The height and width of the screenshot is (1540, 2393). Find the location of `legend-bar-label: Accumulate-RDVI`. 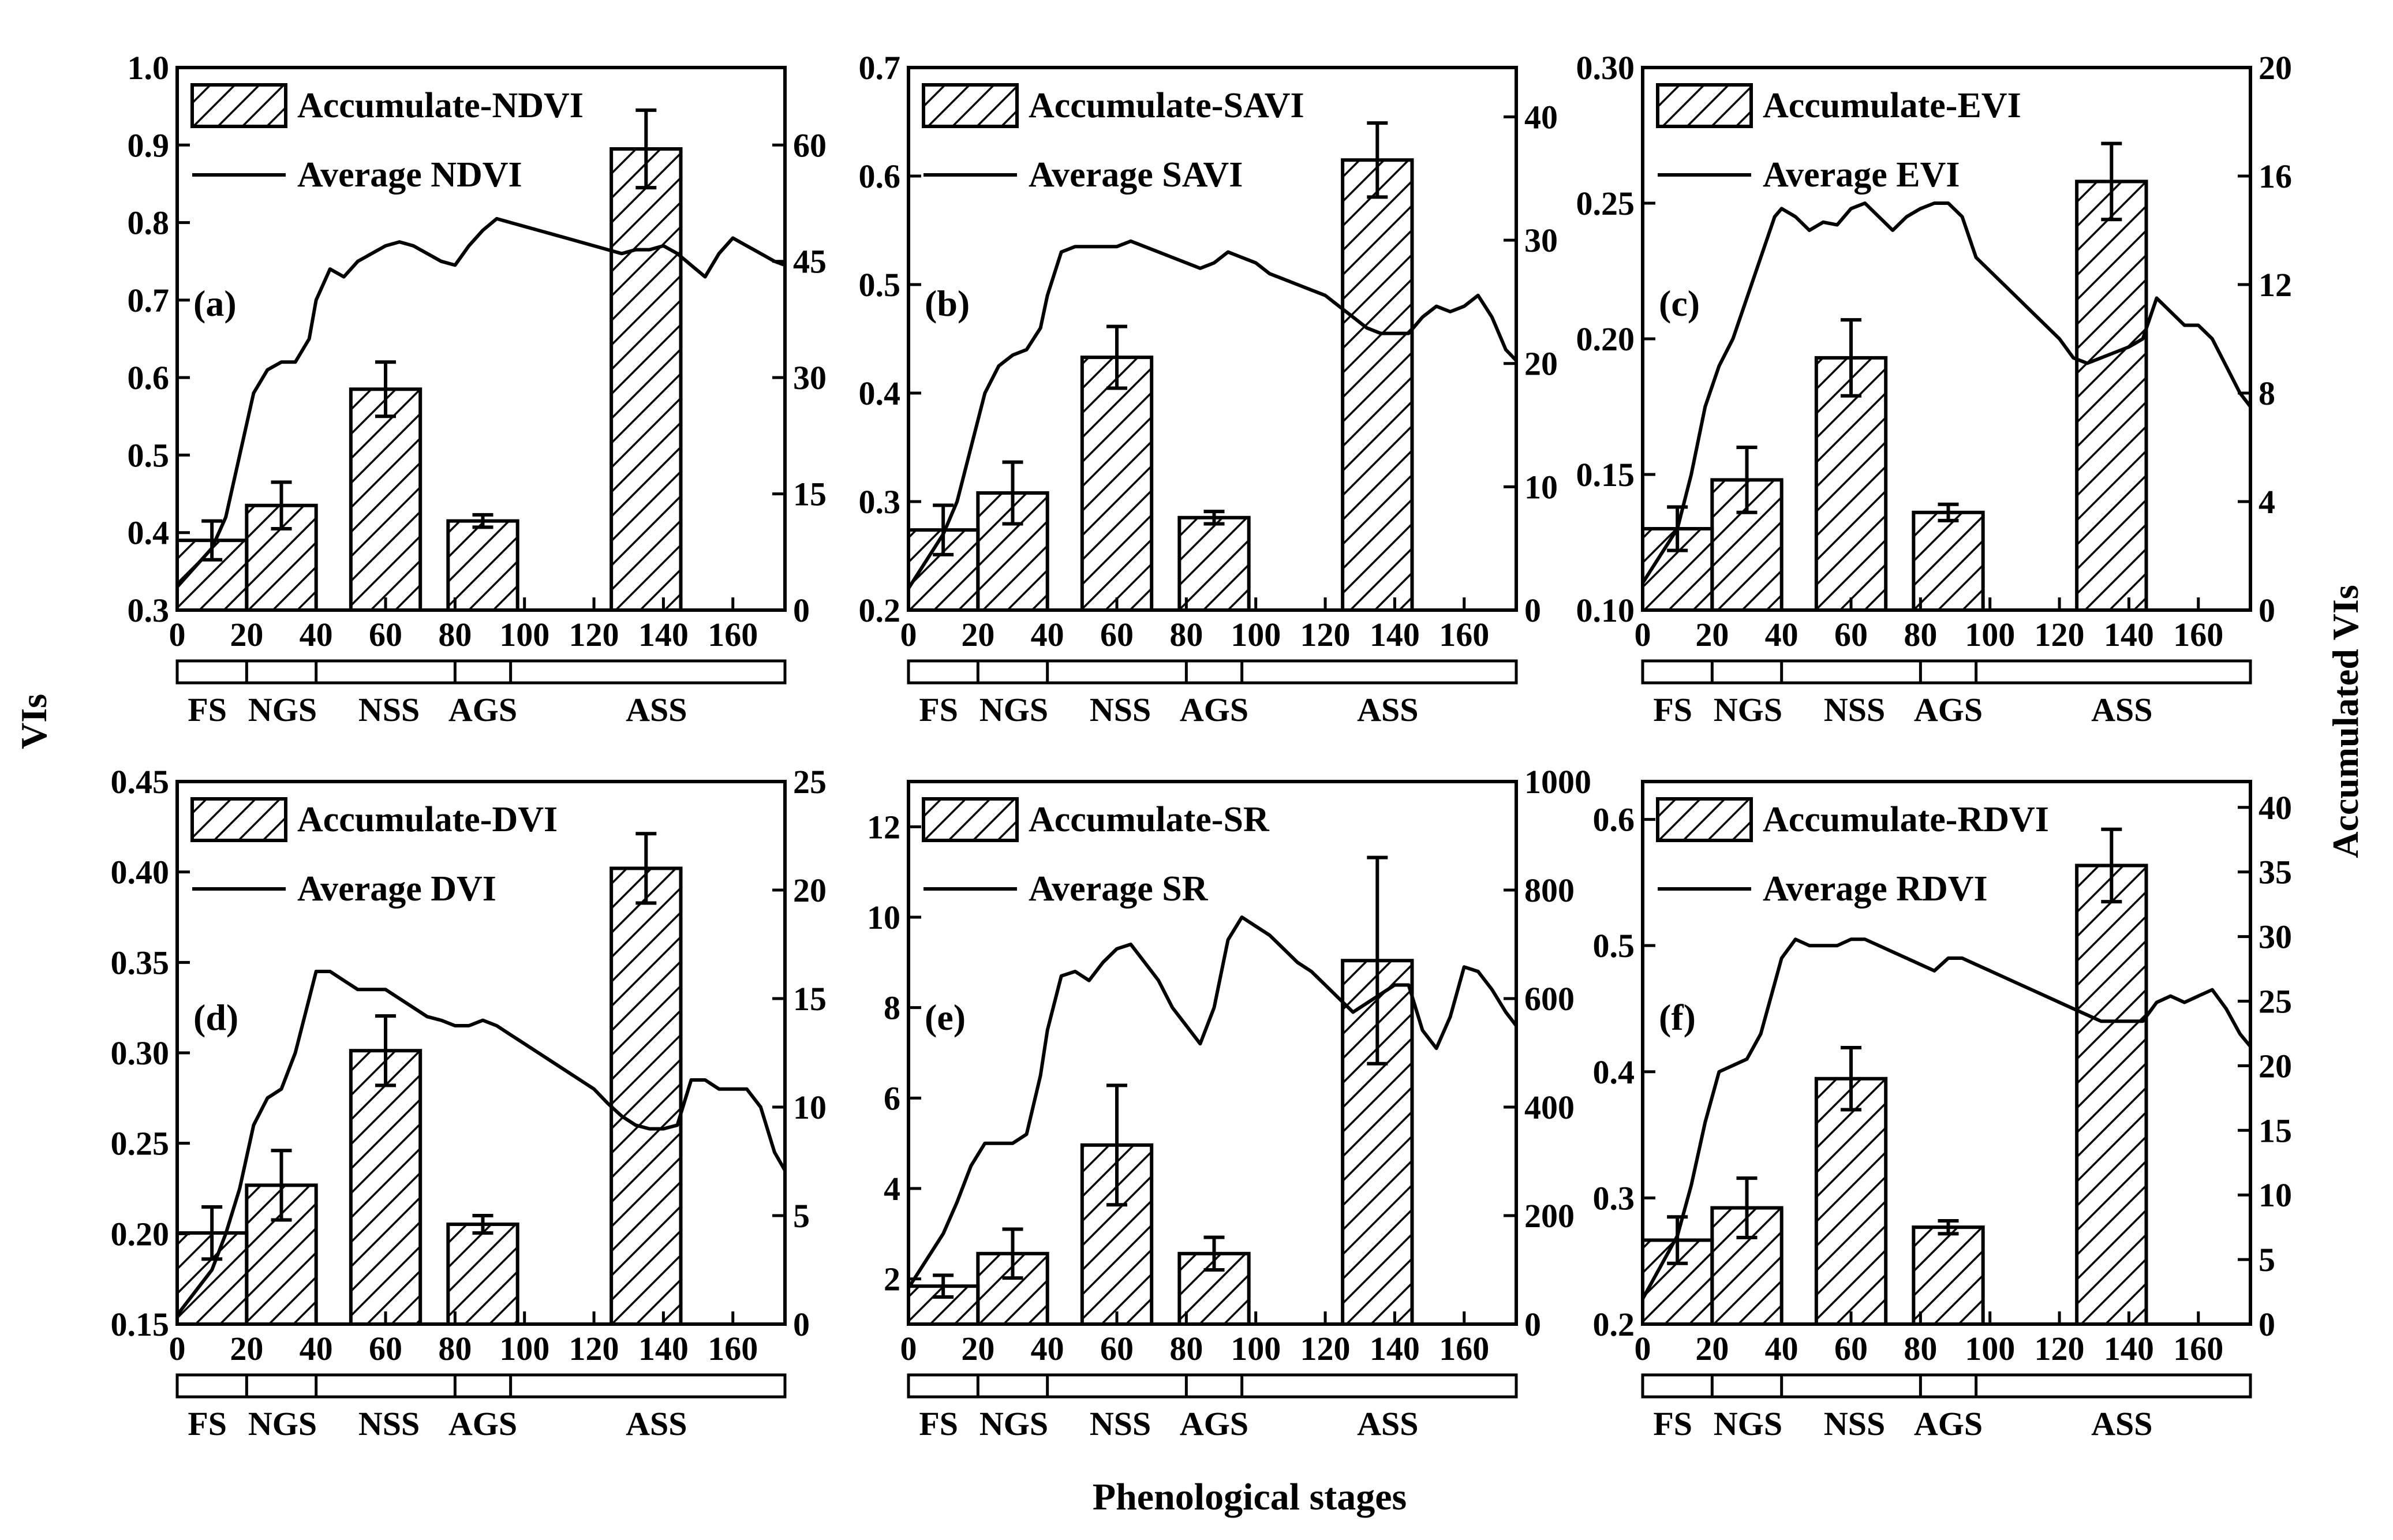

legend-bar-label: Accumulate-RDVI is located at coordinates (1906, 820).